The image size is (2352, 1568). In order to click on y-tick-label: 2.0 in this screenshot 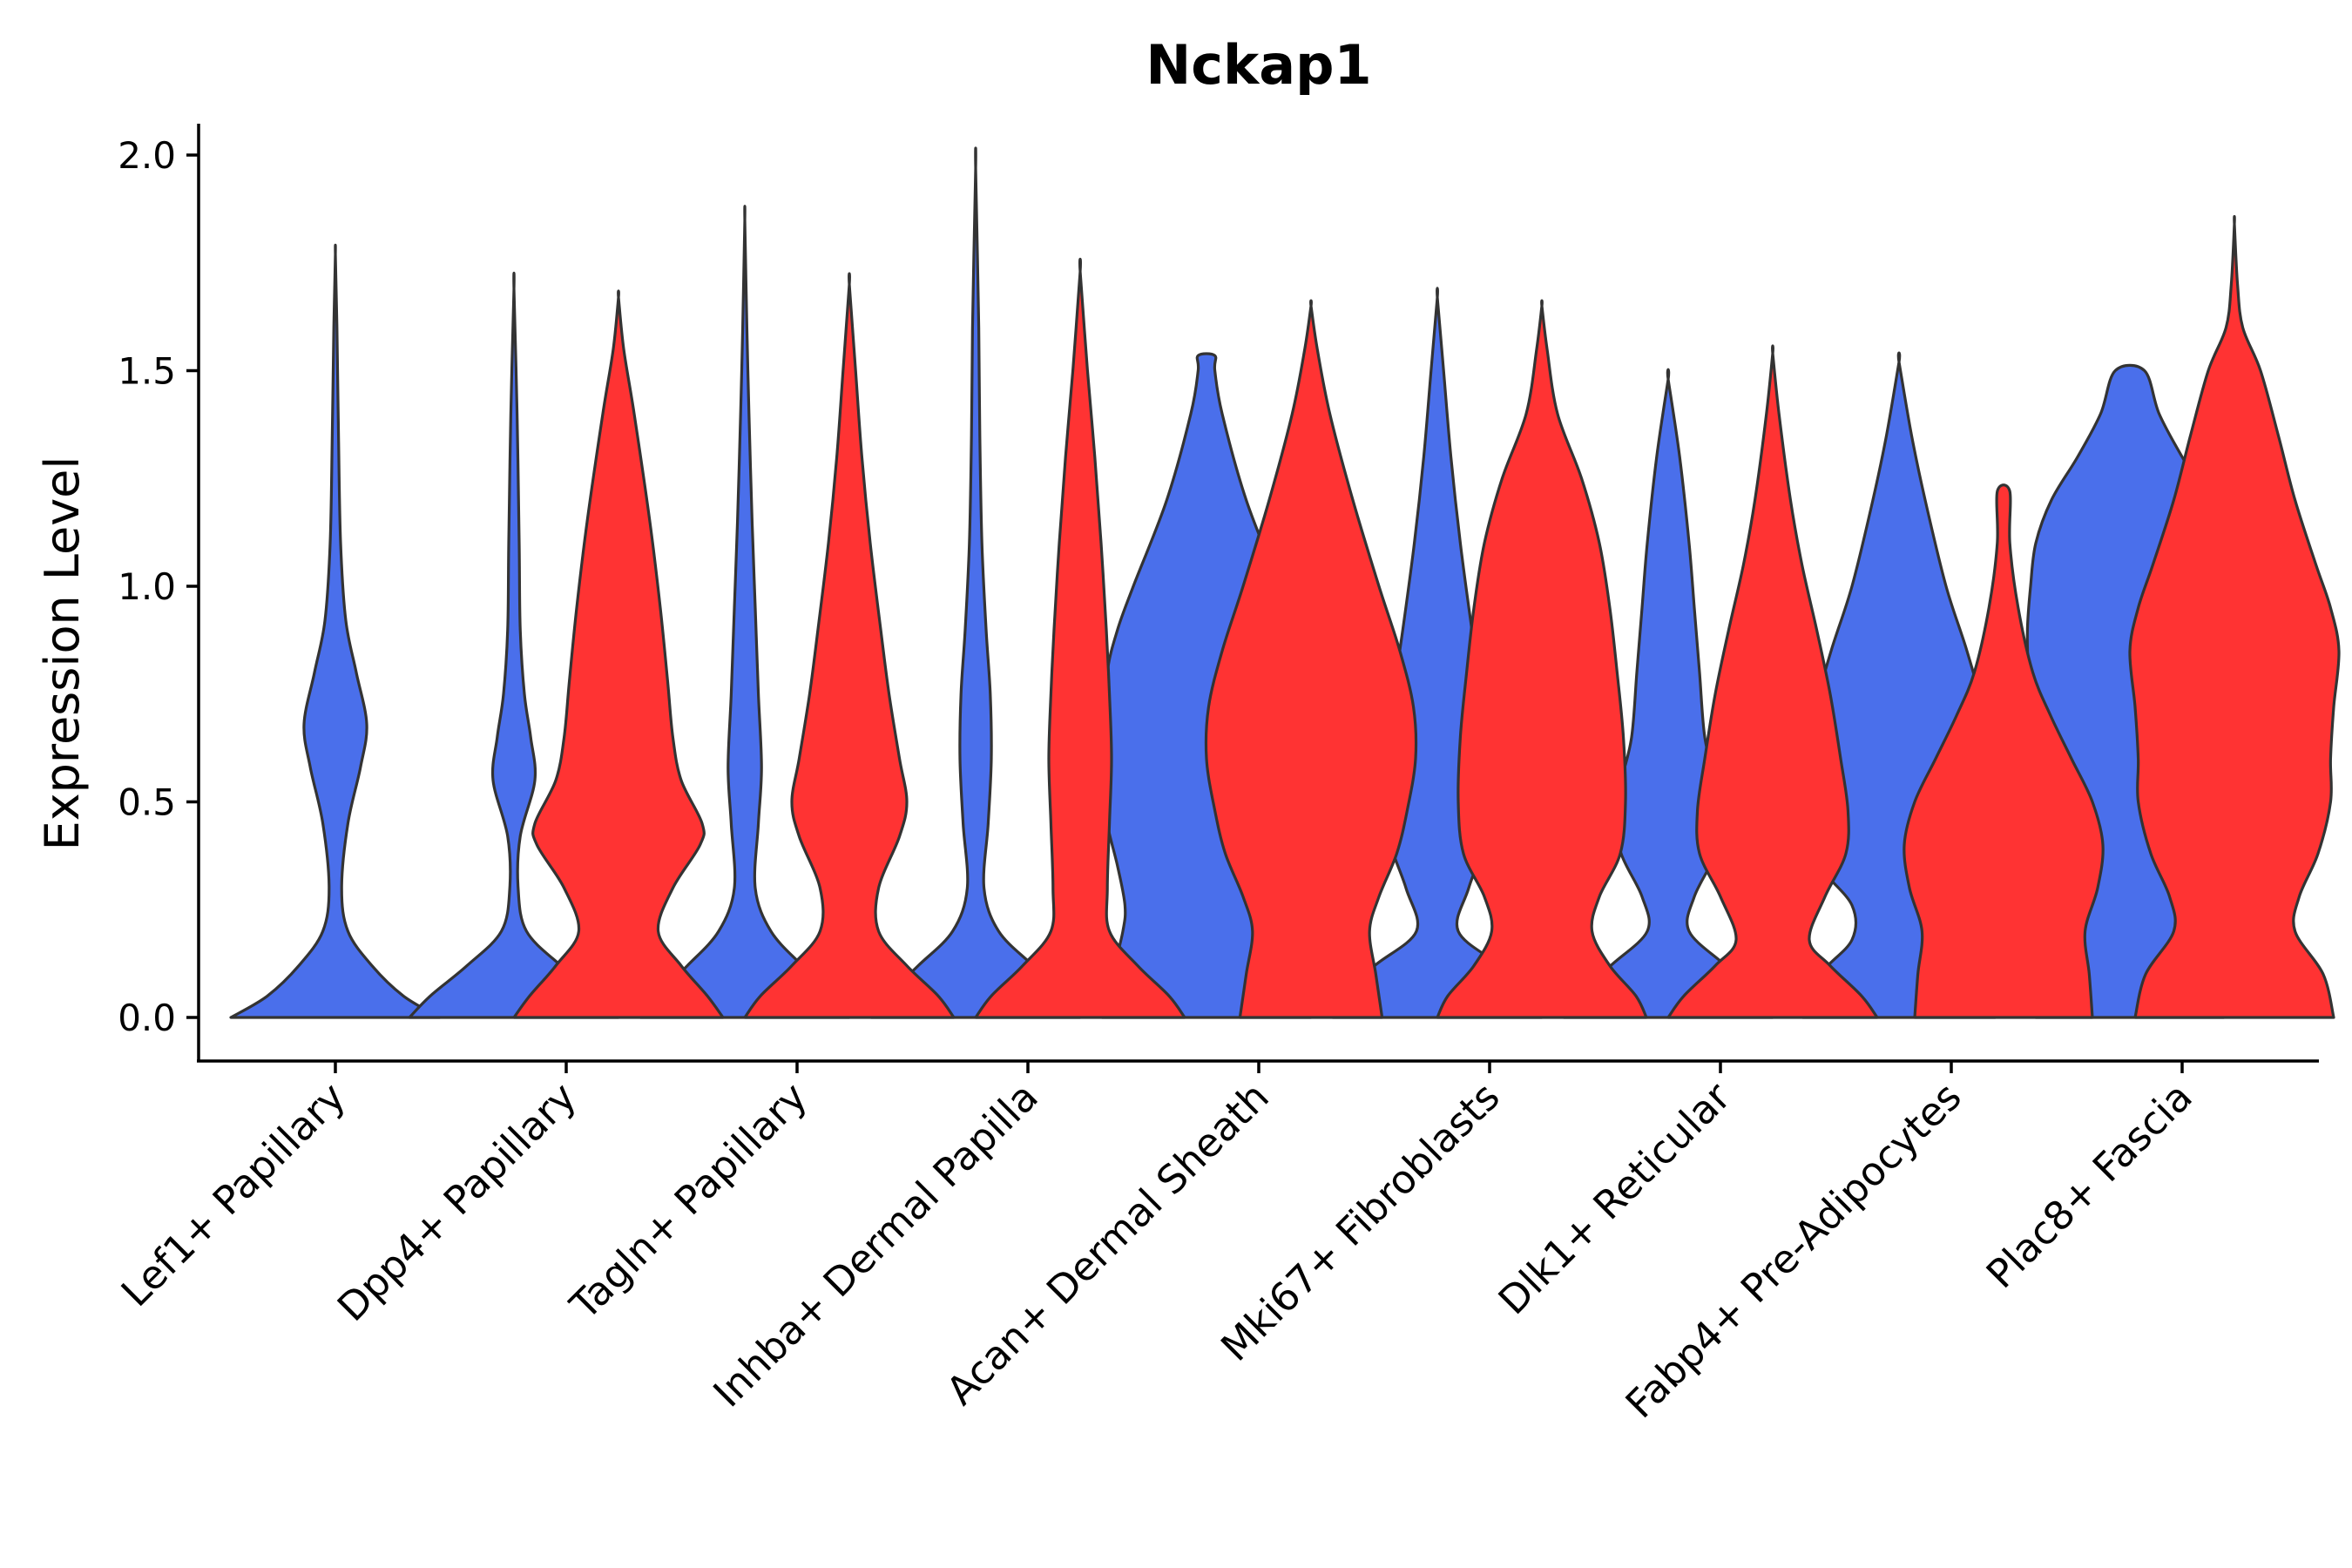, I will do `click(147, 155)`.